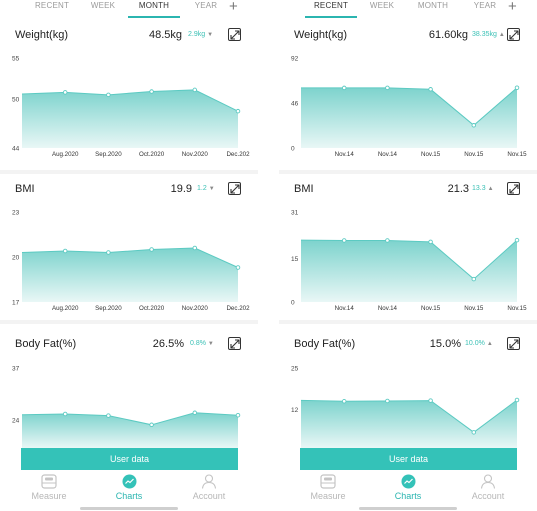  What do you see at coordinates (479, 343) in the screenshot?
I see `card-delta: 10.0% ▲` at bounding box center [479, 343].